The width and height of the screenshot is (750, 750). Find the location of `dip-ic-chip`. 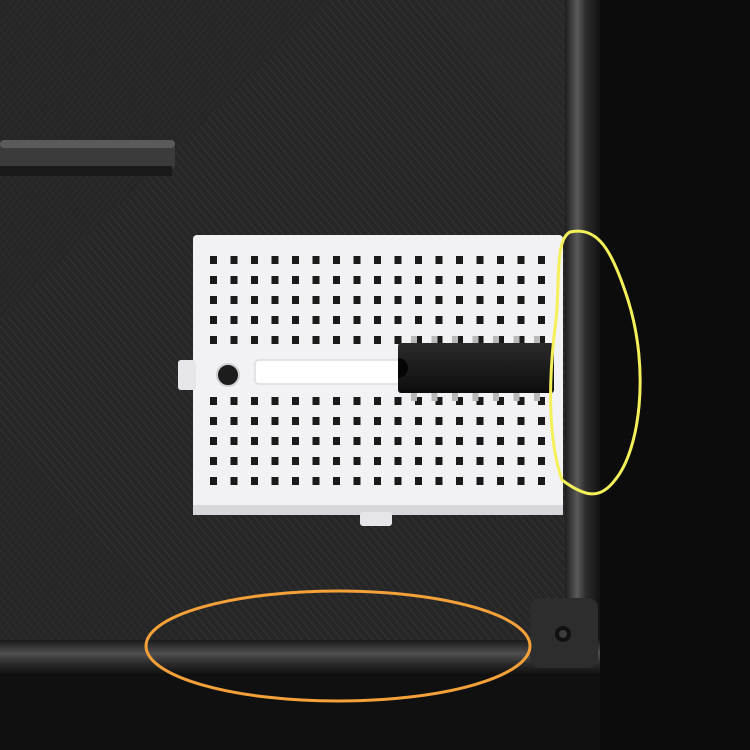

dip-ic-chip is located at coordinates (476, 368).